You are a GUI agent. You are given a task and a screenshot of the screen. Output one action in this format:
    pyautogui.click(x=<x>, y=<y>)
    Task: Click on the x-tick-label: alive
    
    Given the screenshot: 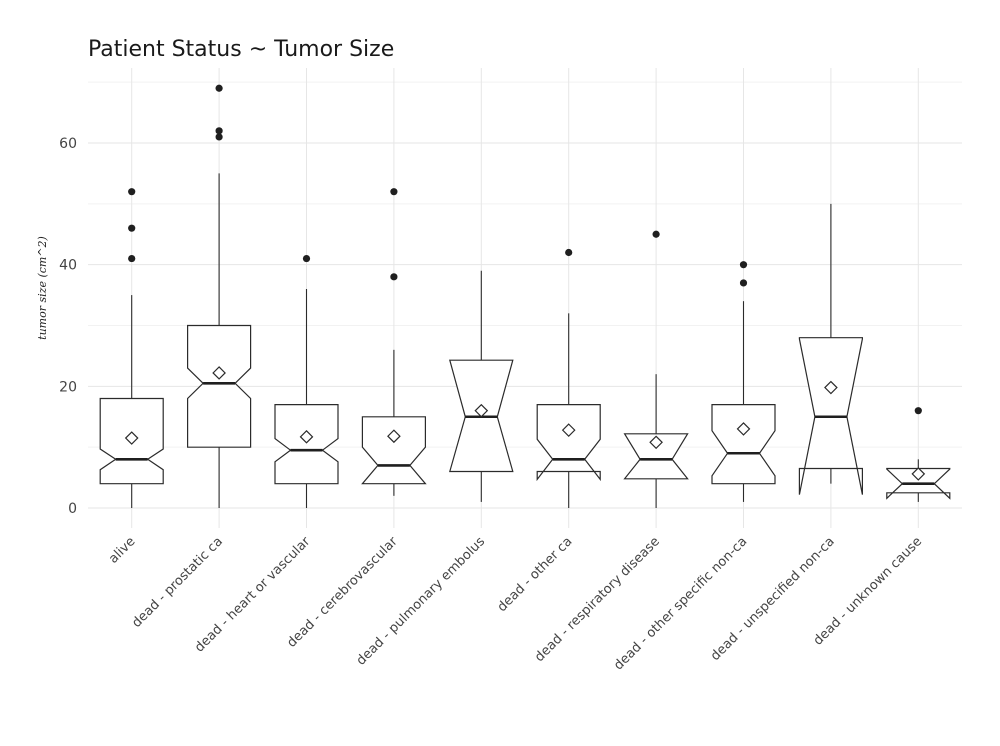 What is the action you would take?
    pyautogui.click(x=122, y=550)
    